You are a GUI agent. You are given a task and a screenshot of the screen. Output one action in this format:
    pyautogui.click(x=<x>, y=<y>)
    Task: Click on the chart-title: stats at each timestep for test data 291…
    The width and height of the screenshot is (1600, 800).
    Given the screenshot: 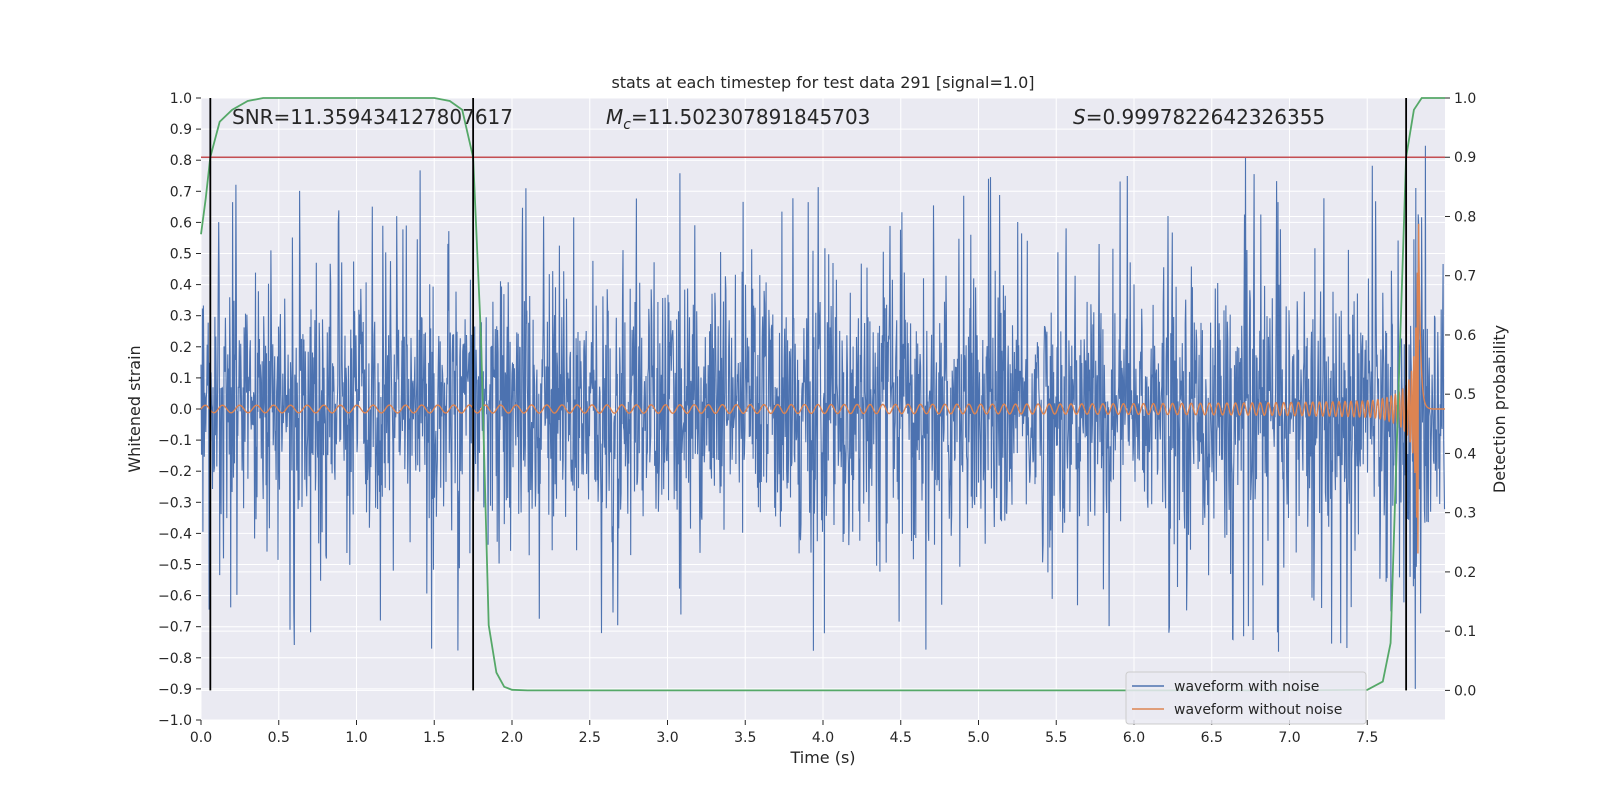 What is the action you would take?
    pyautogui.click(x=822, y=82)
    